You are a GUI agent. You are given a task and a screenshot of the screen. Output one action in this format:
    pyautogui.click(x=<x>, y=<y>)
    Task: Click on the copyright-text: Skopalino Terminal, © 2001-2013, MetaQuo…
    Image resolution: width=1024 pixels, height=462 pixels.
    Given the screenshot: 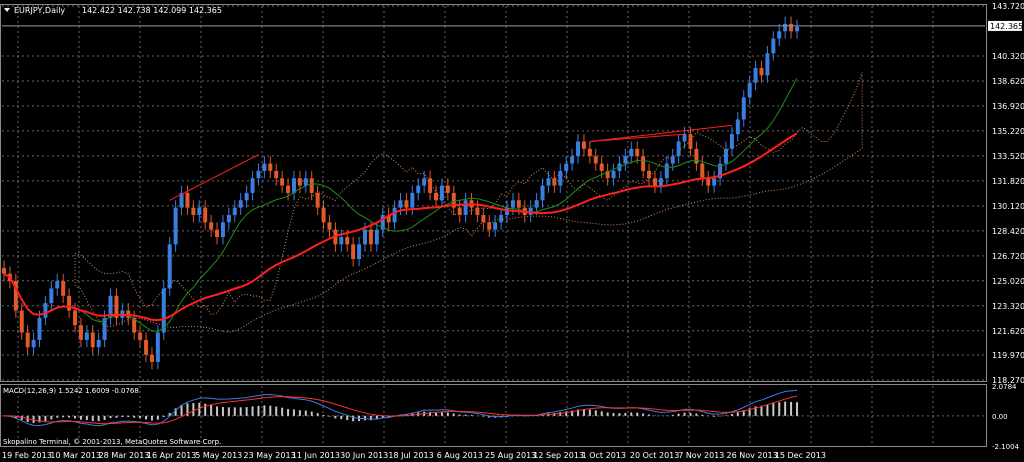 What is the action you would take?
    pyautogui.click(x=112, y=442)
    